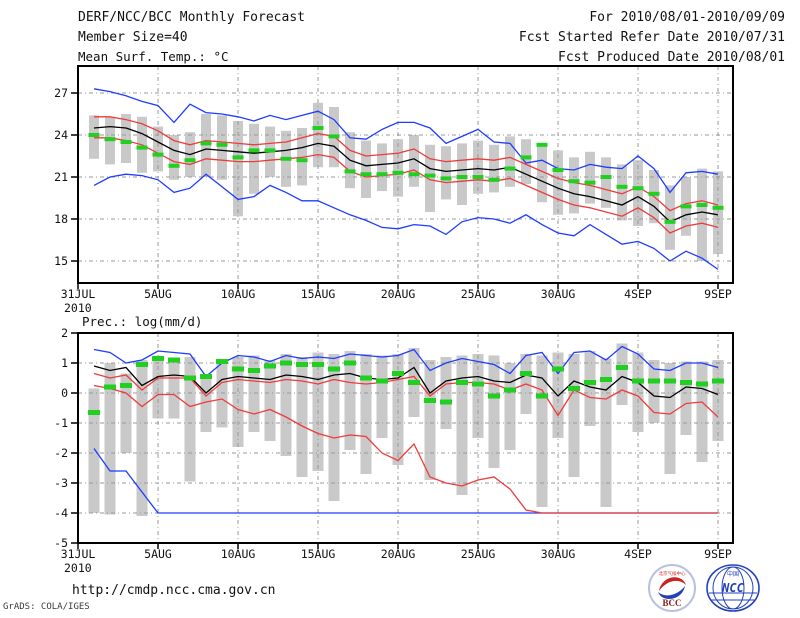 The width and height of the screenshot is (800, 618). Describe the element at coordinates (153, 56) in the screenshot. I see `temperature-chart-title: Mean Surf. Temp.: °C` at that location.